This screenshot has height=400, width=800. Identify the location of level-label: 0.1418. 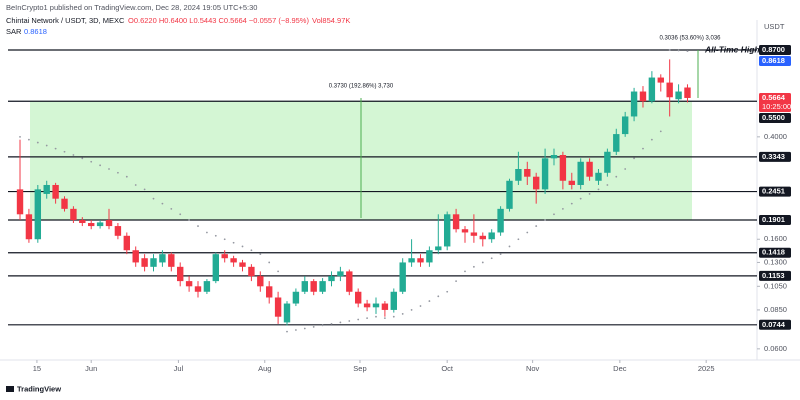
(773, 252).